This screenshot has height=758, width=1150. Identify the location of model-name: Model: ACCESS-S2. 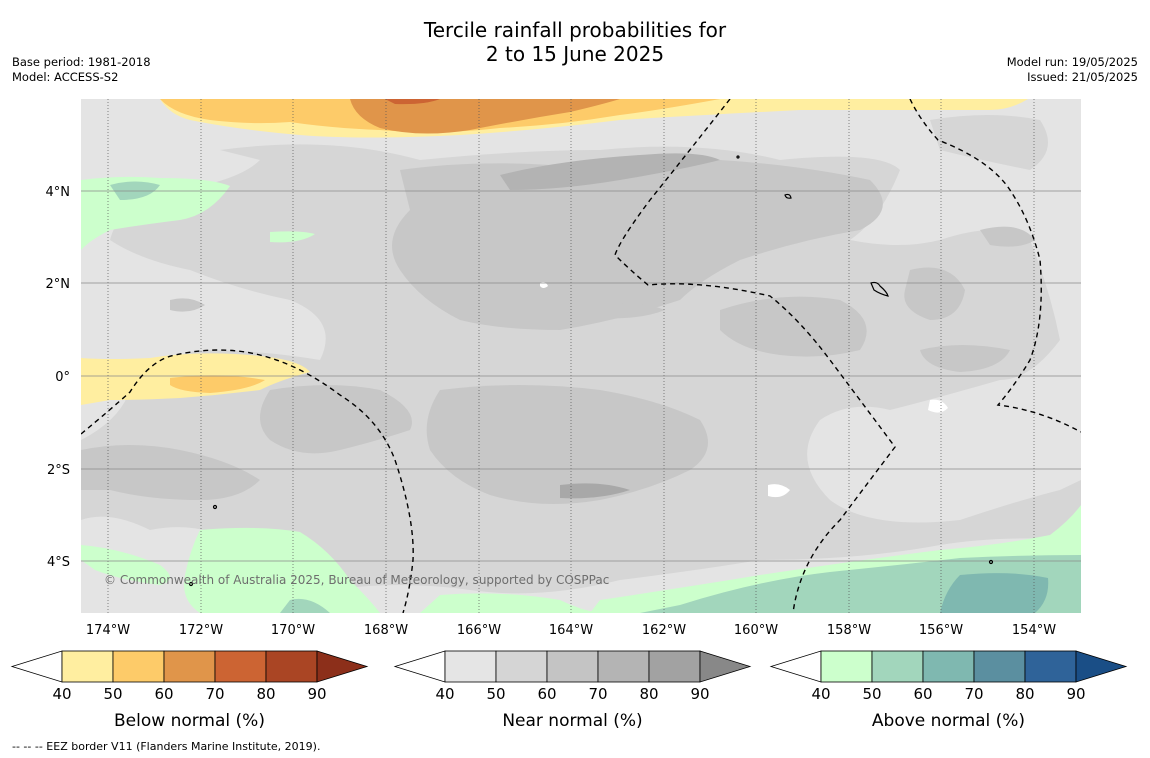
(65, 77).